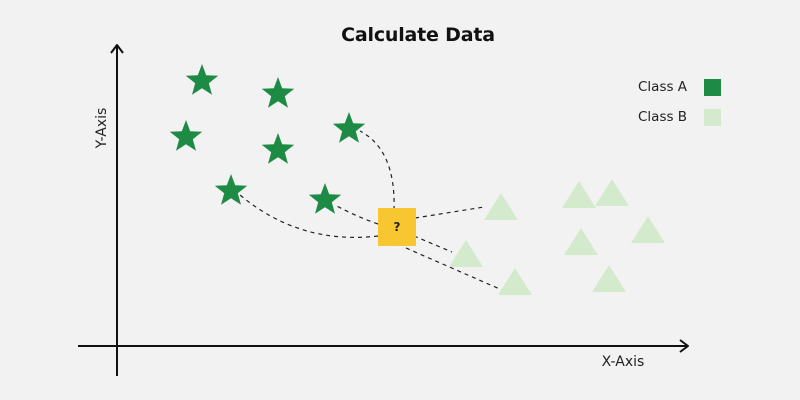  I want to click on diagram-title: Calculate Data, so click(418, 35).